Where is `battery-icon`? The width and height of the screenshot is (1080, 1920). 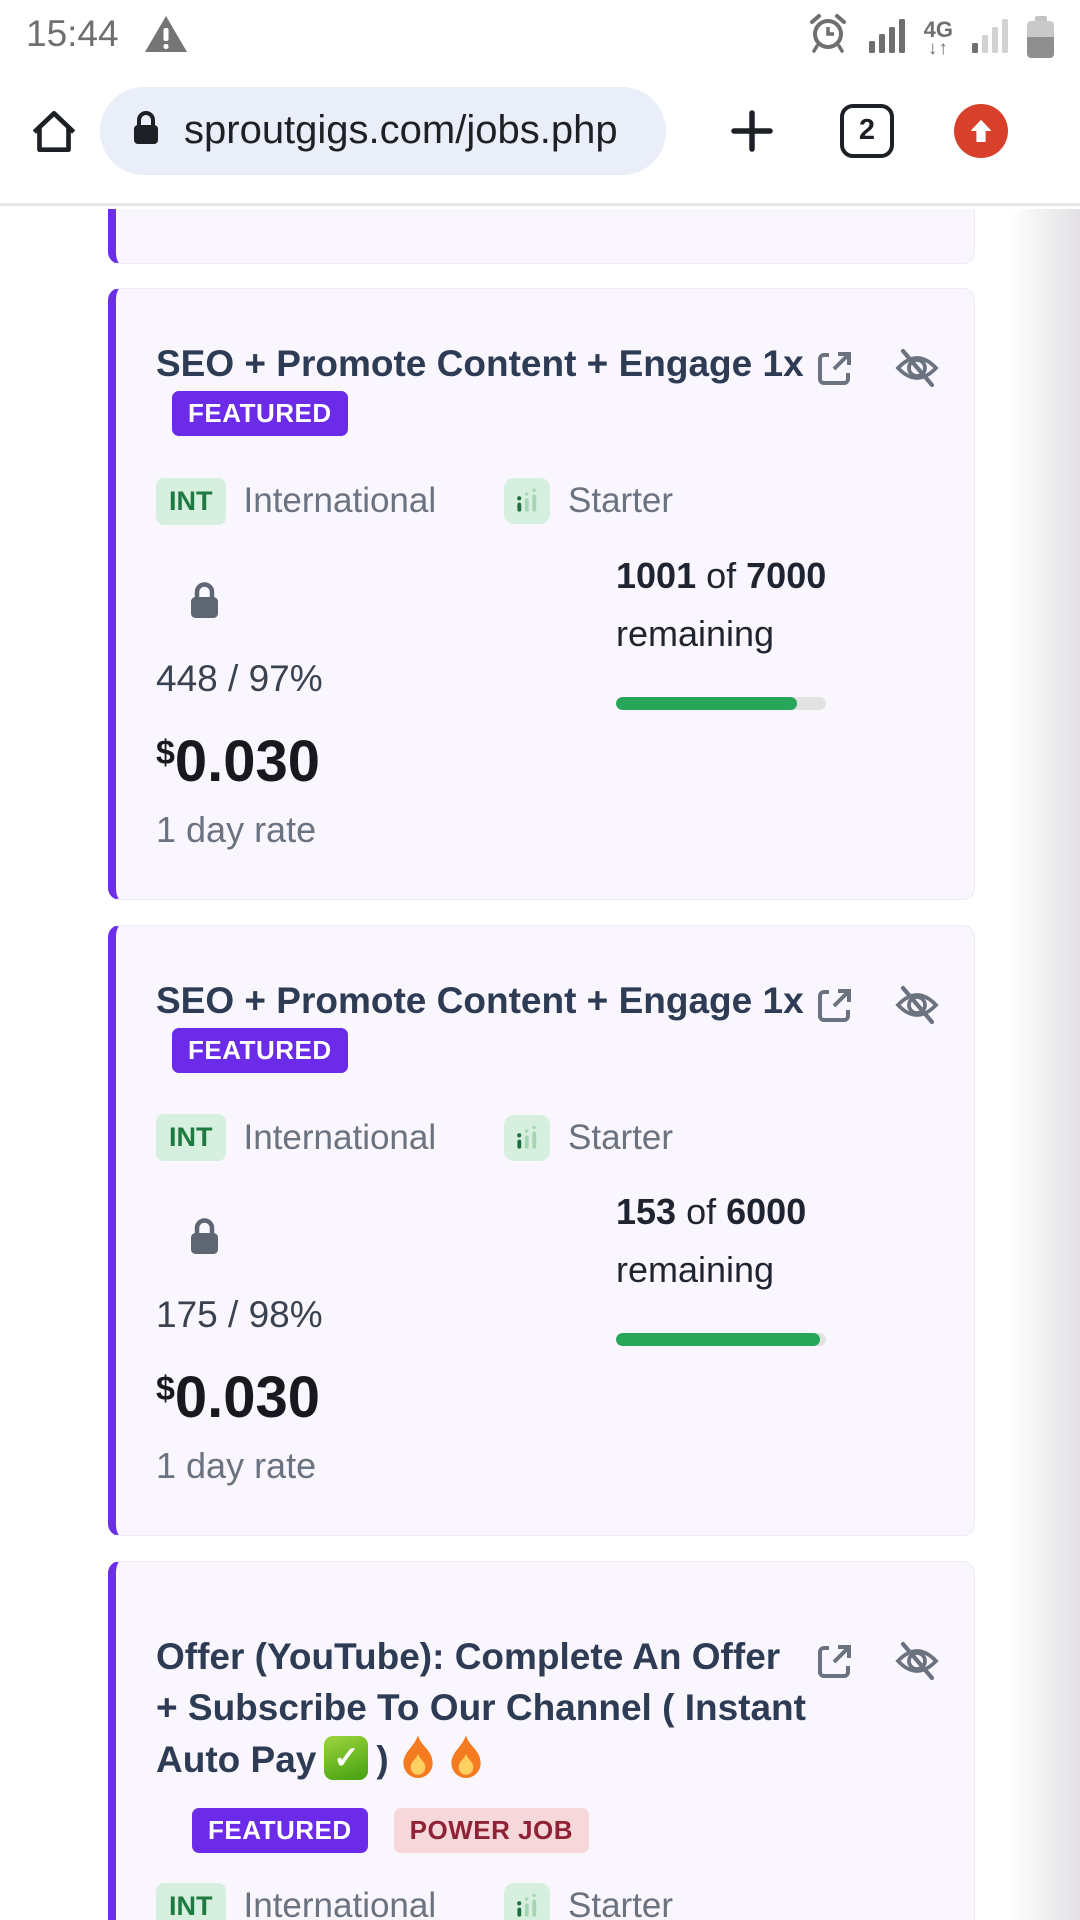
battery-icon is located at coordinates (1040, 36).